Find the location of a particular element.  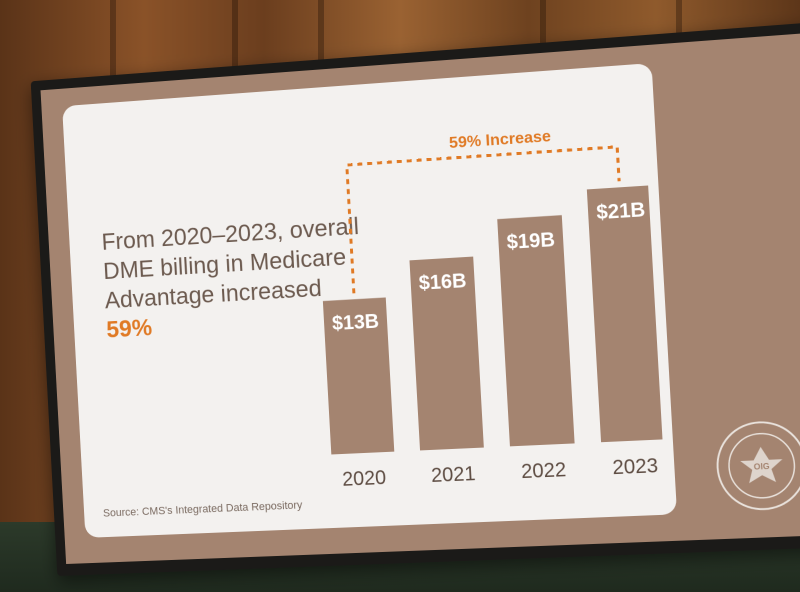

value-label-2020: $13B is located at coordinates (355, 323).